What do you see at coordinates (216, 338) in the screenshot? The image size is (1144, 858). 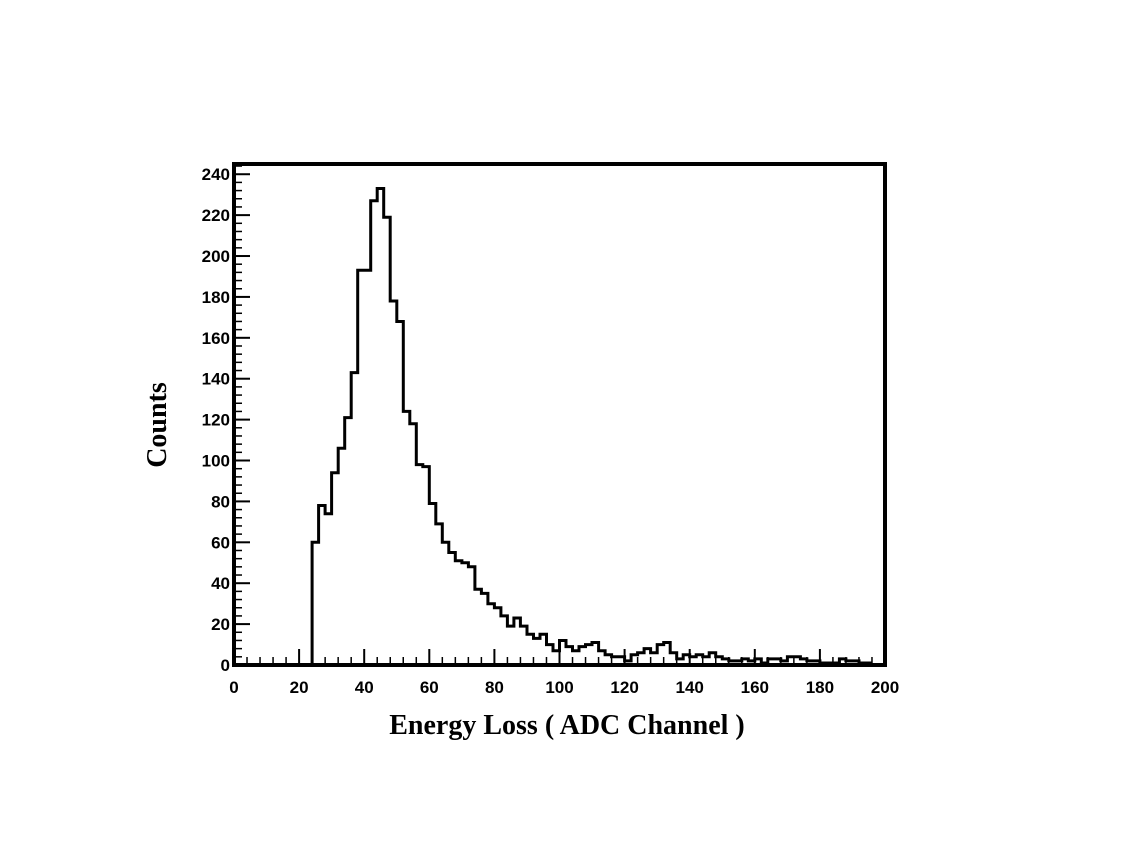 I see `y-tick-label: 160` at bounding box center [216, 338].